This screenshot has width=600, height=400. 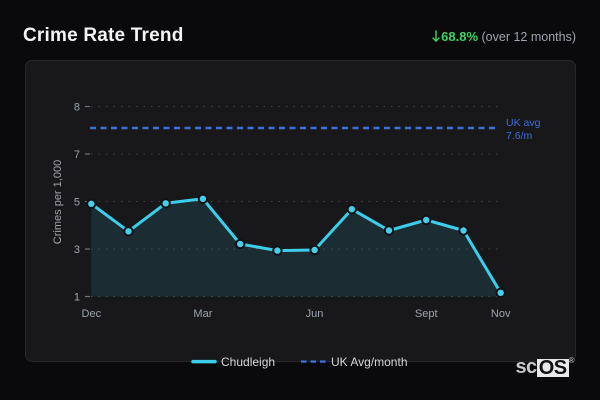 I want to click on svg-text: UK Avg/month, so click(x=369, y=362).